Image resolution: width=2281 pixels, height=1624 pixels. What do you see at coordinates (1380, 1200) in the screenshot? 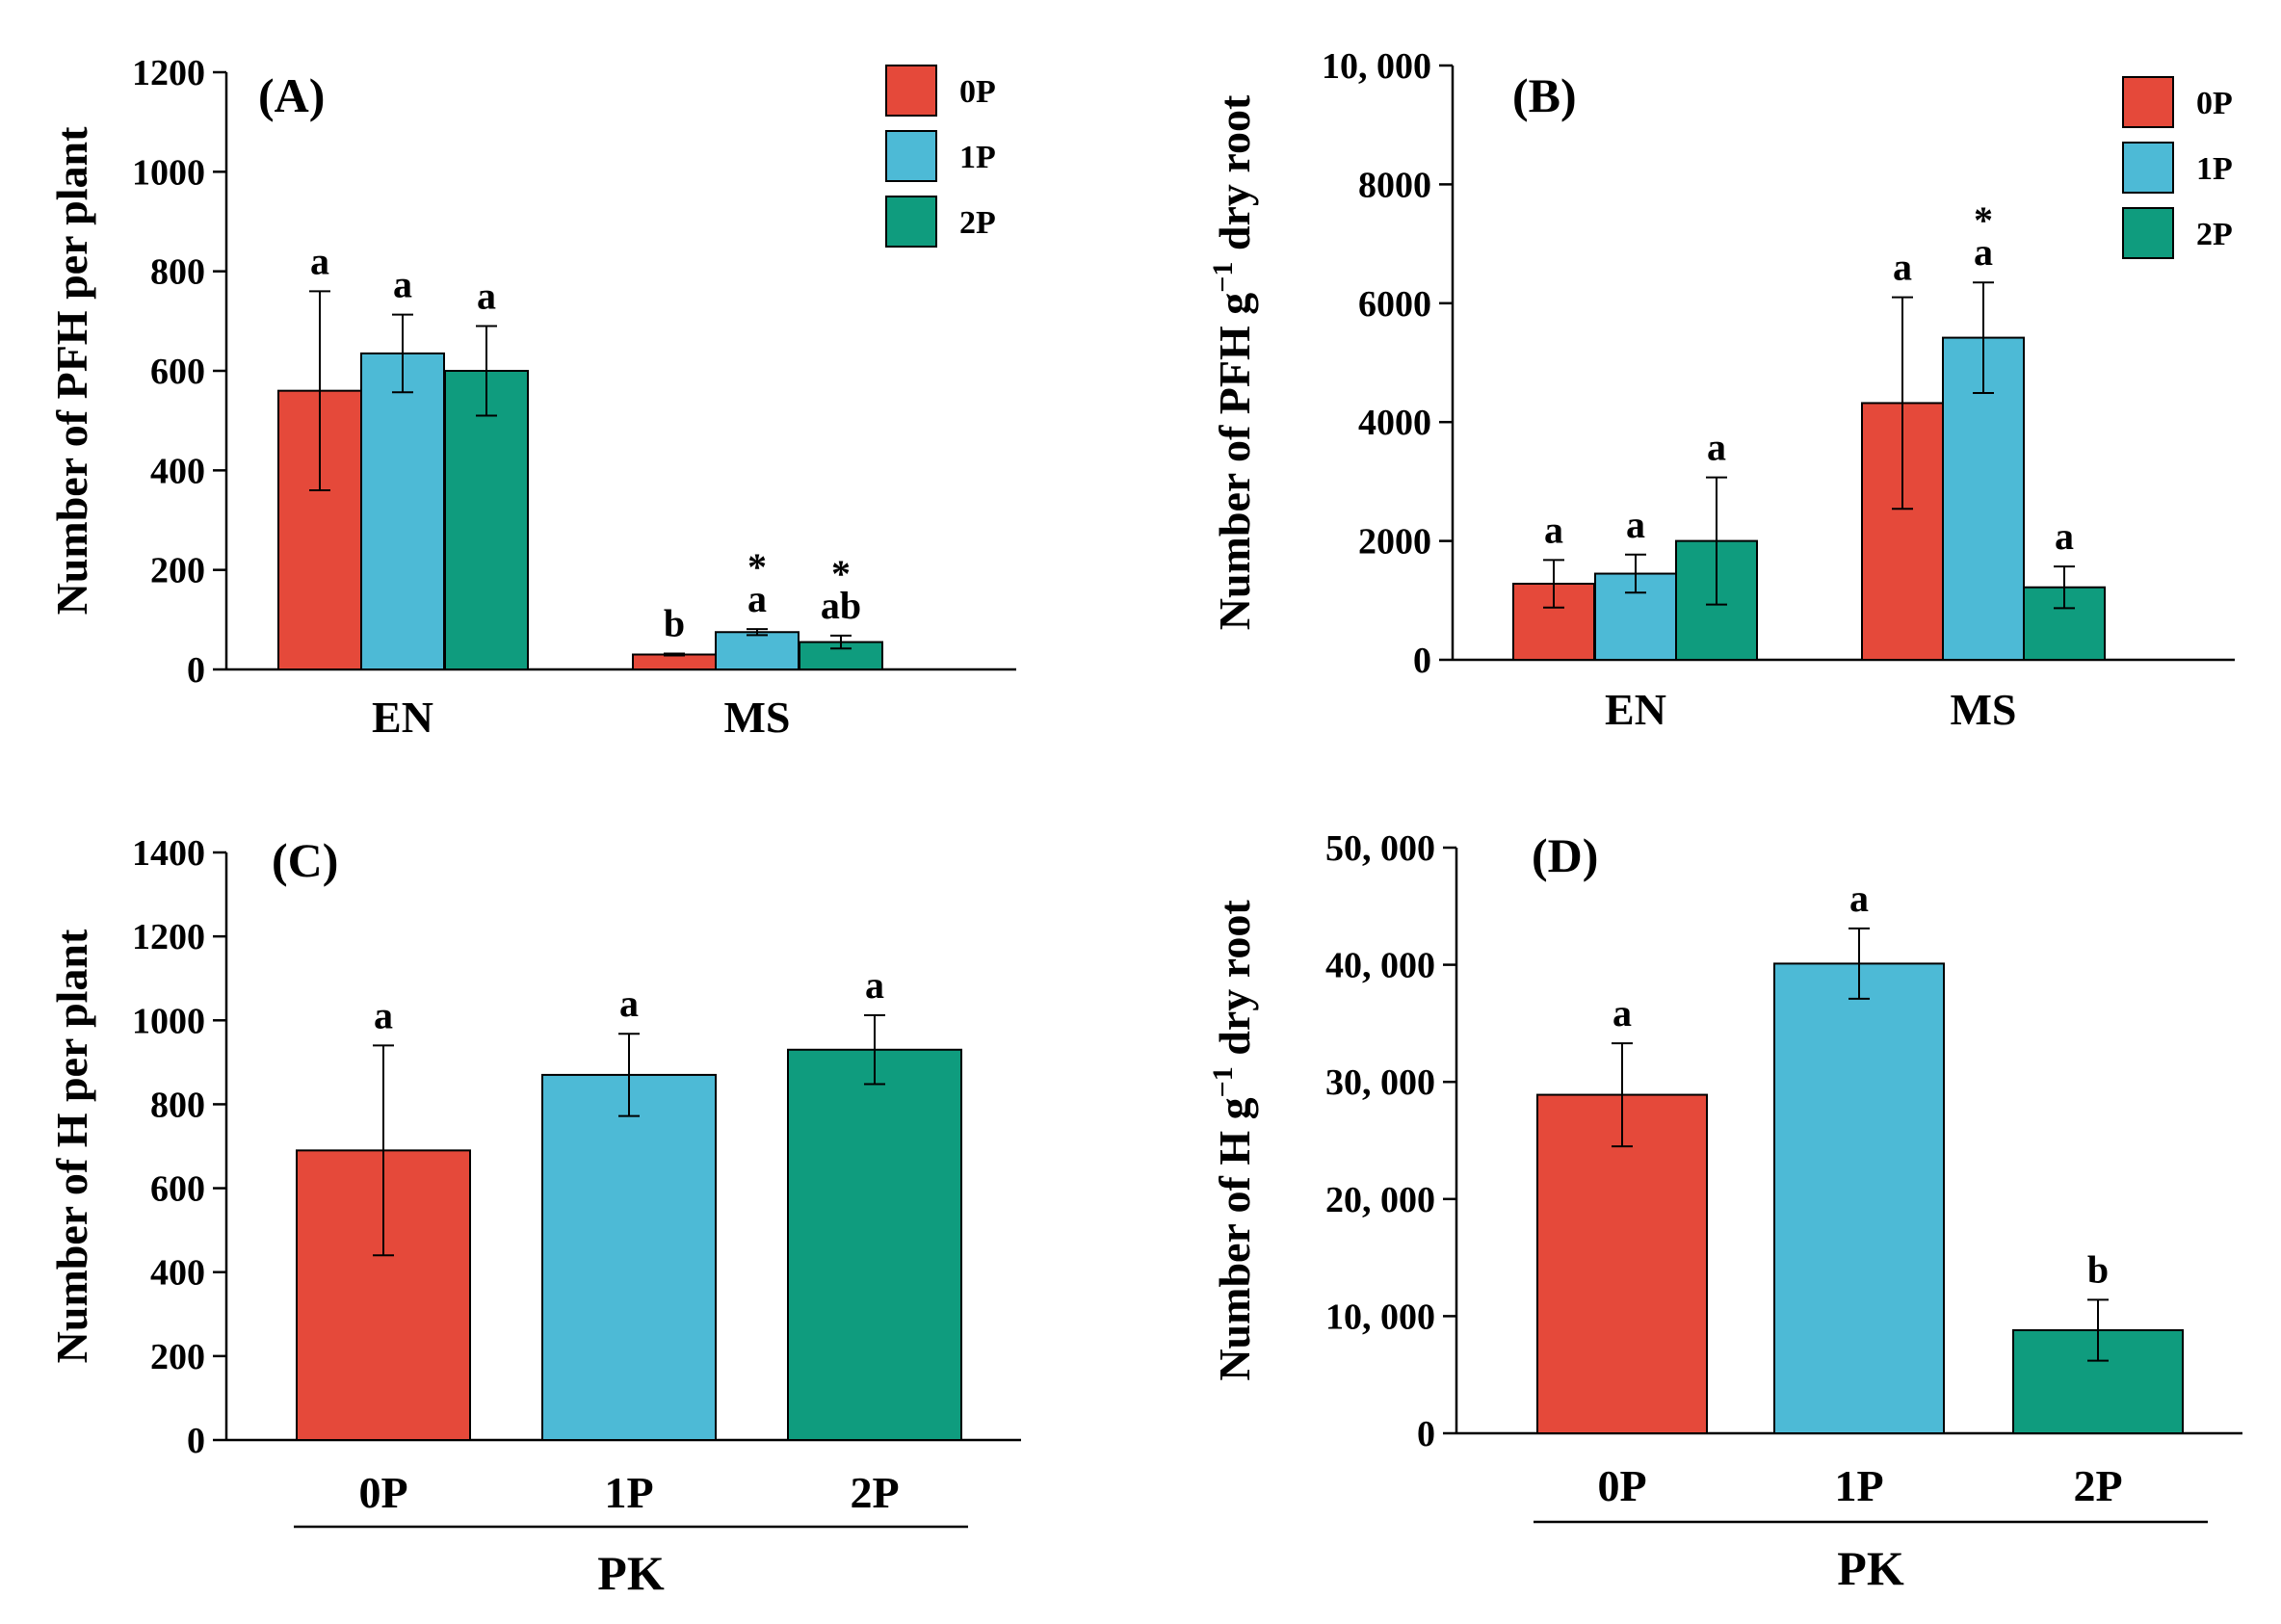
I see `y-tick-label: 20, 000` at bounding box center [1380, 1200].